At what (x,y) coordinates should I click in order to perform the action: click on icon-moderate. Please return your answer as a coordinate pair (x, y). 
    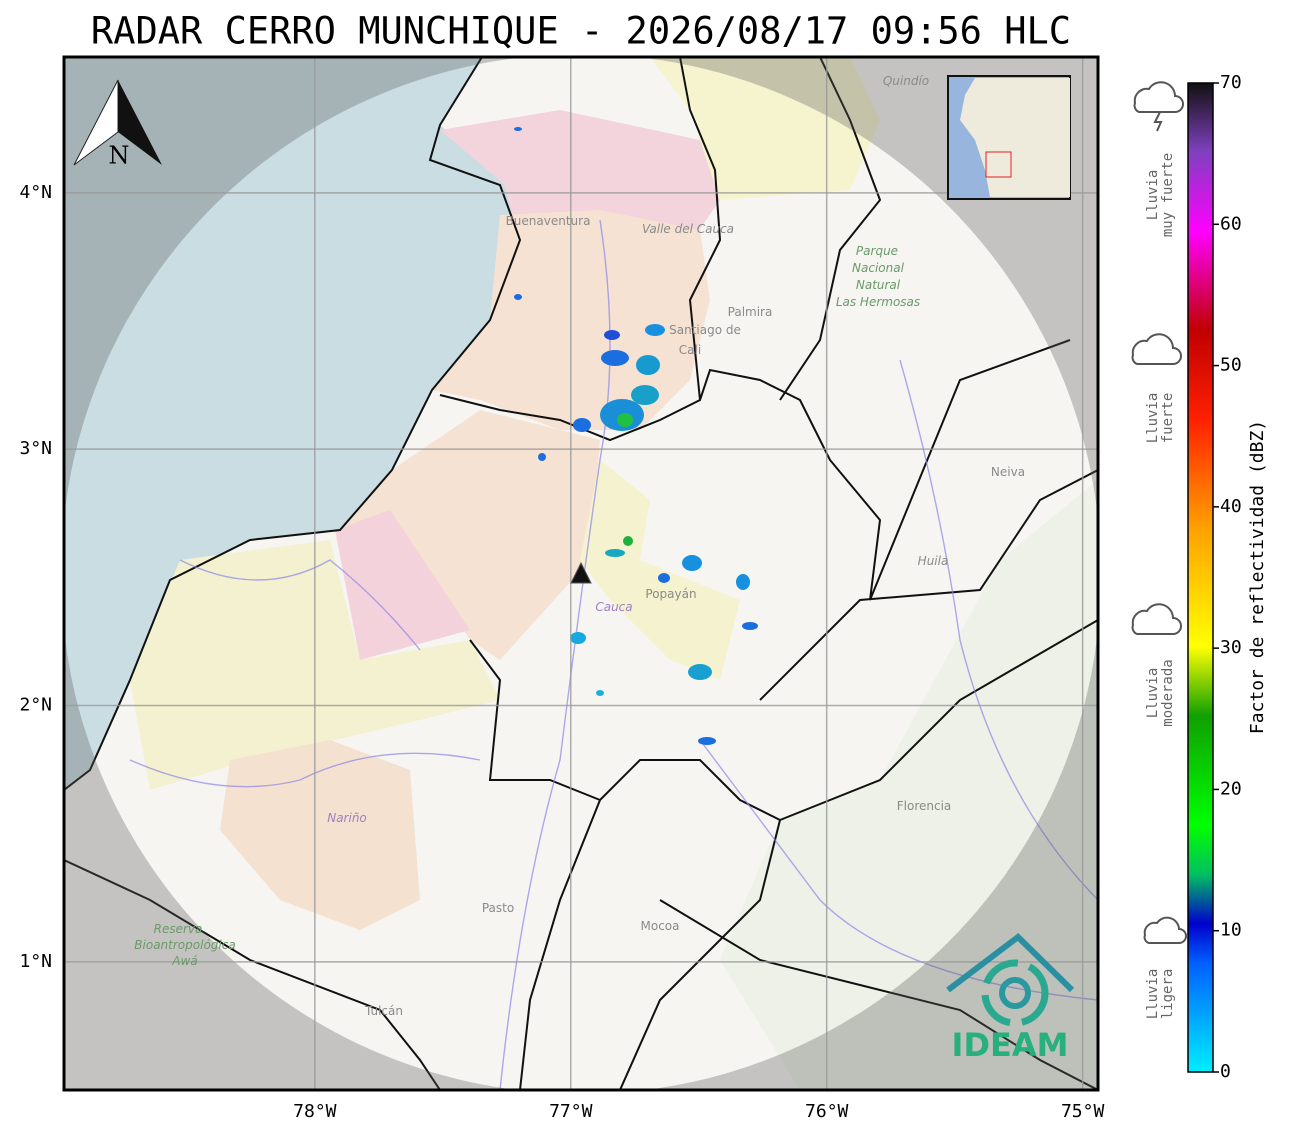
    Looking at the image, I should click on (1156, 619).